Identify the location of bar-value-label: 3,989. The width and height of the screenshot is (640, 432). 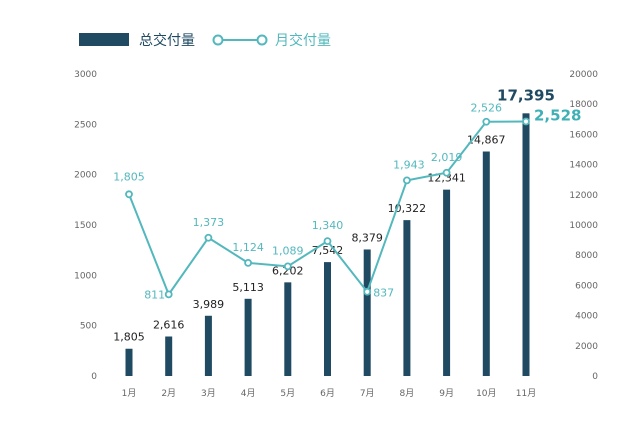
(209, 304).